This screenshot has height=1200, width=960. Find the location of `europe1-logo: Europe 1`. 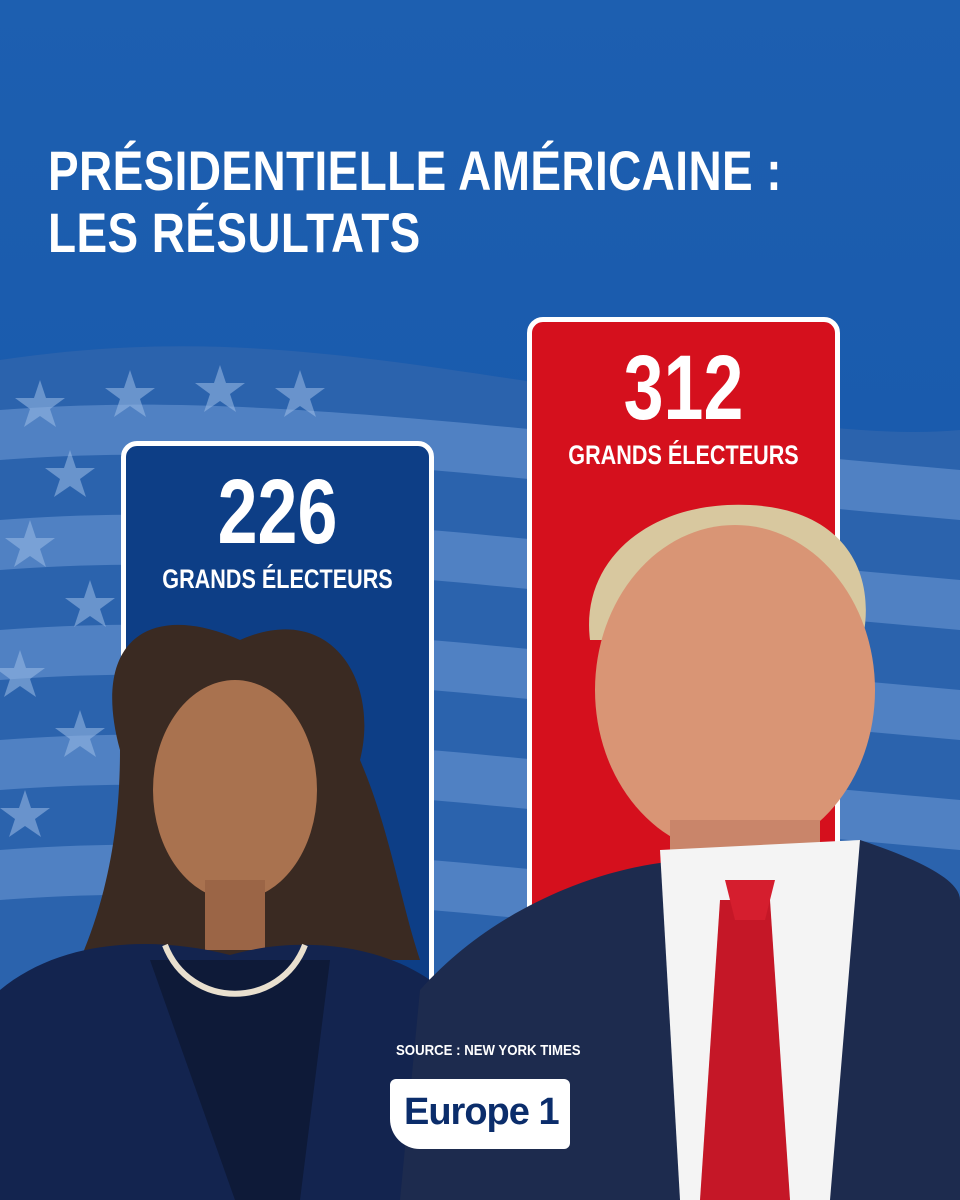

europe1-logo: Europe 1 is located at coordinates (480, 1114).